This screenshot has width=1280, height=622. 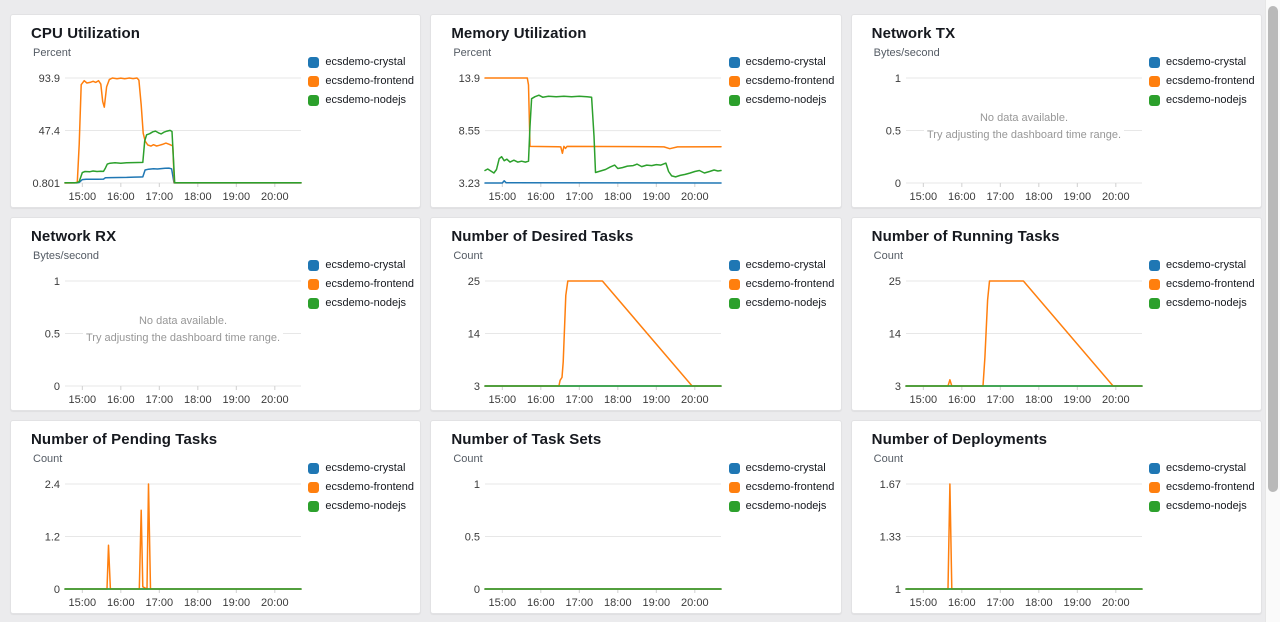 What do you see at coordinates (889, 485) in the screenshot?
I see `y-tick-label: 1.67` at bounding box center [889, 485].